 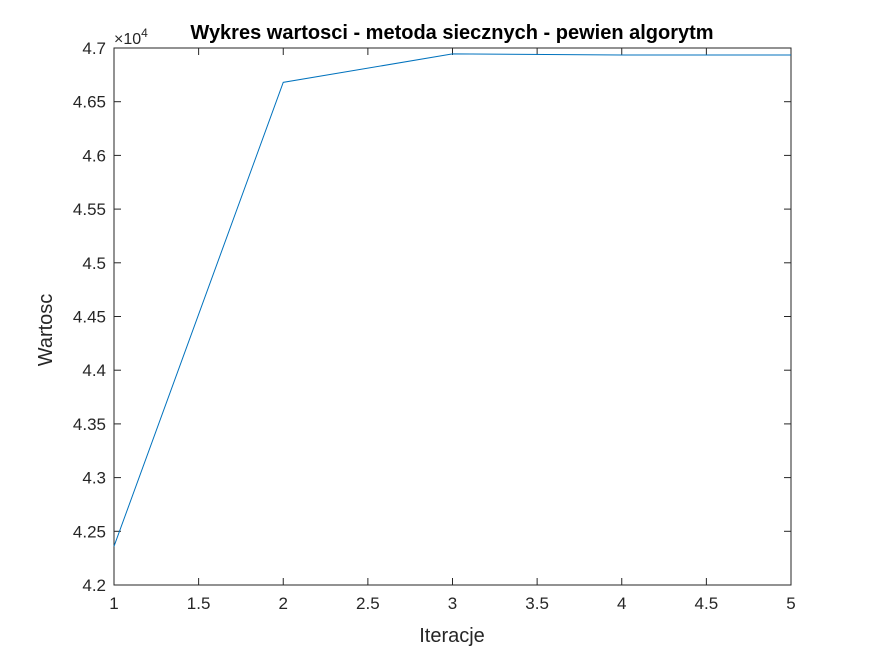 What do you see at coordinates (790, 603) in the screenshot?
I see `x-tick-label: 5` at bounding box center [790, 603].